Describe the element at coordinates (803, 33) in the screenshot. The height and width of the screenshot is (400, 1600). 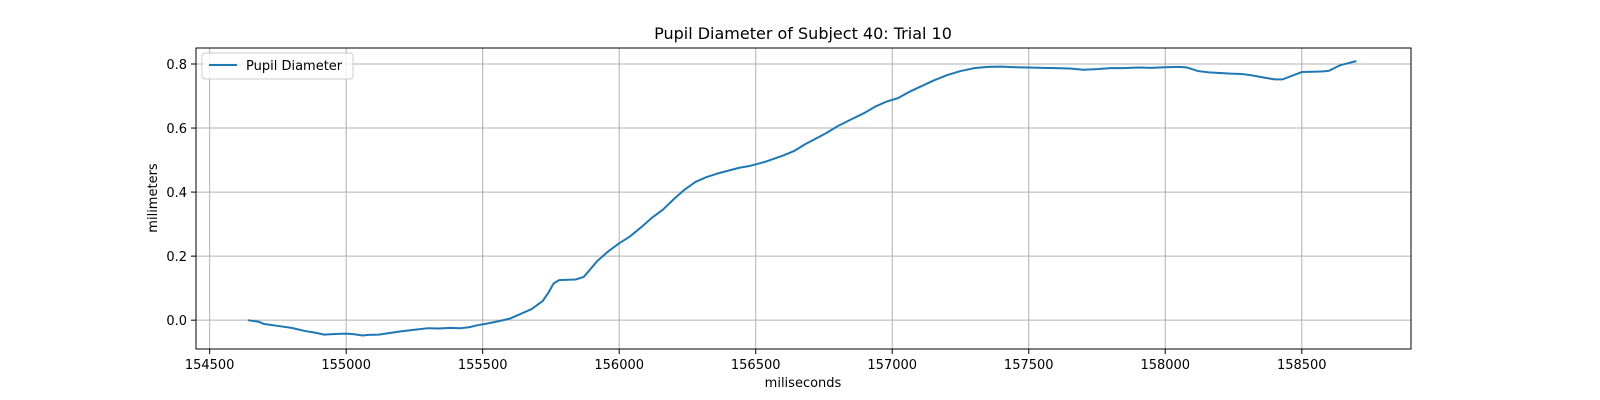
I see `chart-title: Pupil Diameter of Subject 40: Trial 10` at that location.